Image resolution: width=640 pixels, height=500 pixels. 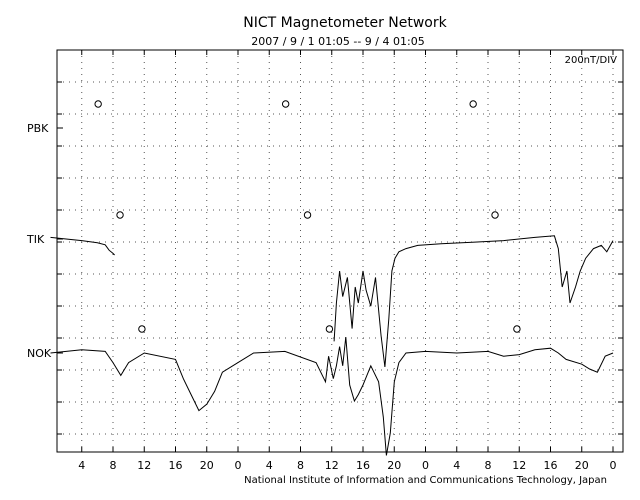 I want to click on station-labels: PBK TIK NOK, so click(x=44, y=241).